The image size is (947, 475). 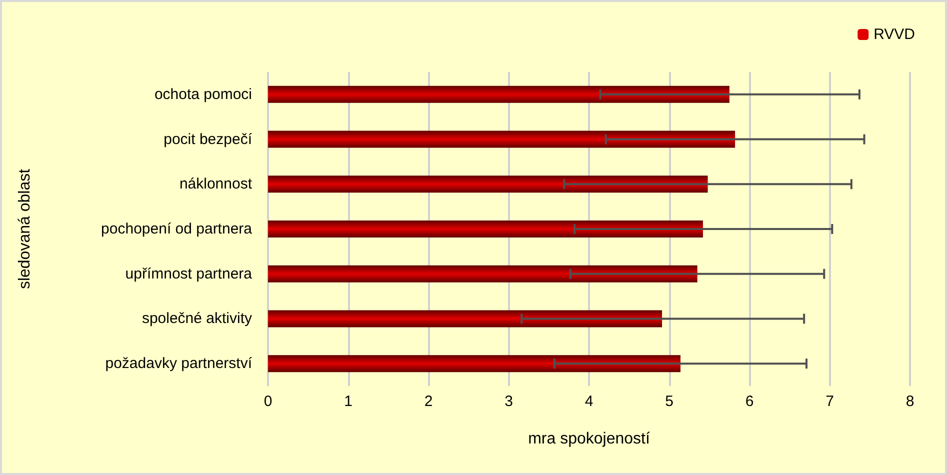 I want to click on y-tick-label: ochota pomoci, so click(x=203, y=94).